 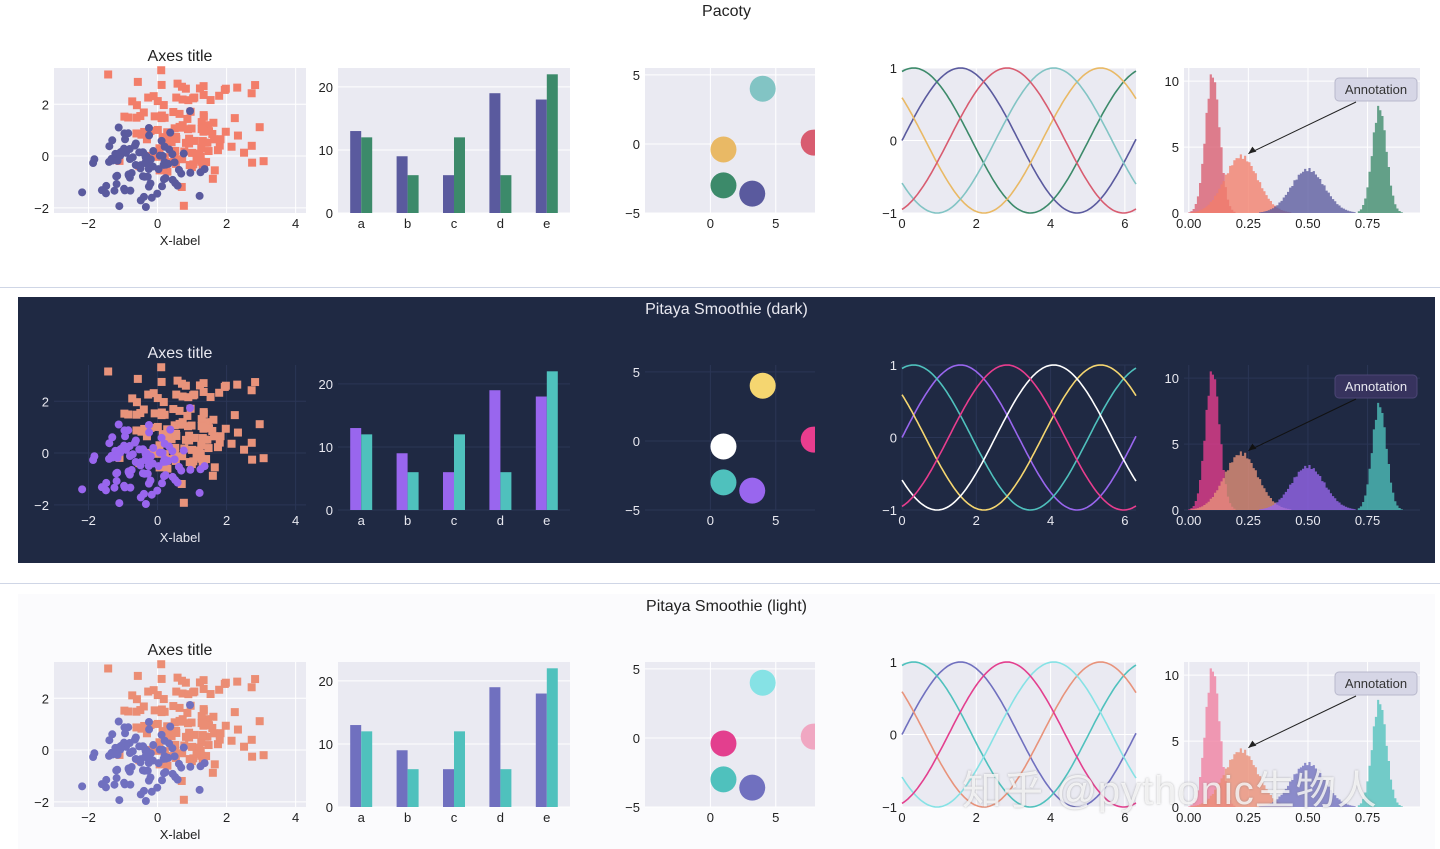 What do you see at coordinates (1307, 817) in the screenshot?
I see `x-tick-label: 0.50` at bounding box center [1307, 817].